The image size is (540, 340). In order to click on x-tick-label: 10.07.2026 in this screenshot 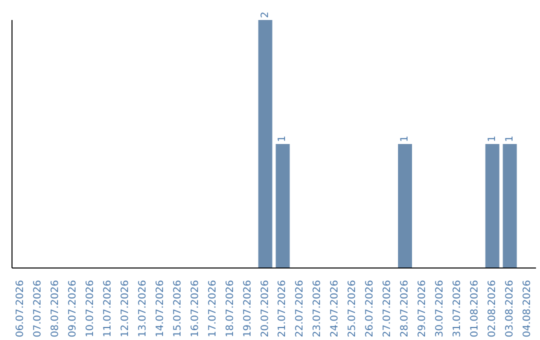, I will do `click(90, 309)`.